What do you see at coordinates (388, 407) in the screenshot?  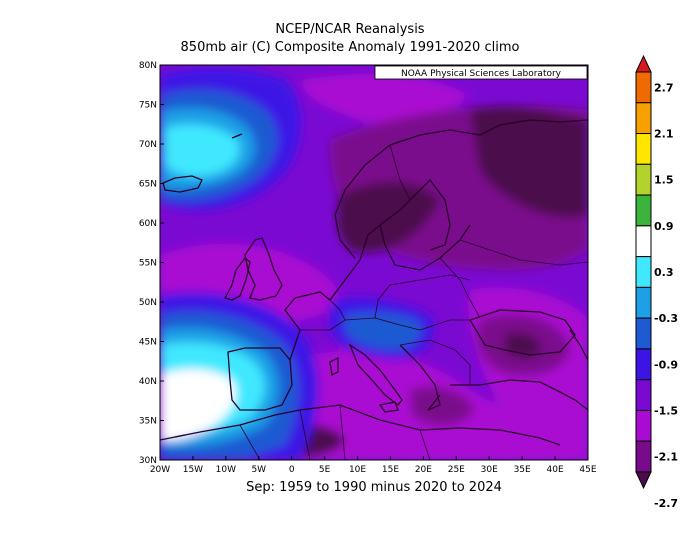 I see `sicily-outline` at bounding box center [388, 407].